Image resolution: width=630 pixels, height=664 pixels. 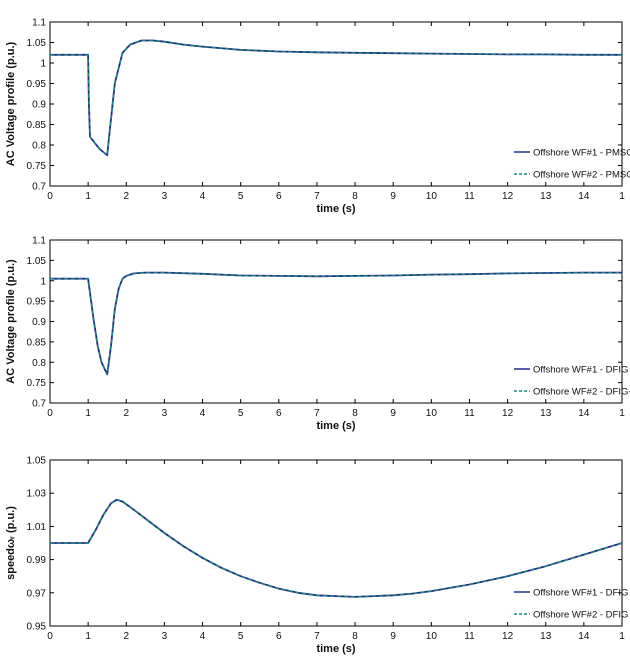 I want to click on y-tick-label: 0.99, so click(x=37, y=560).